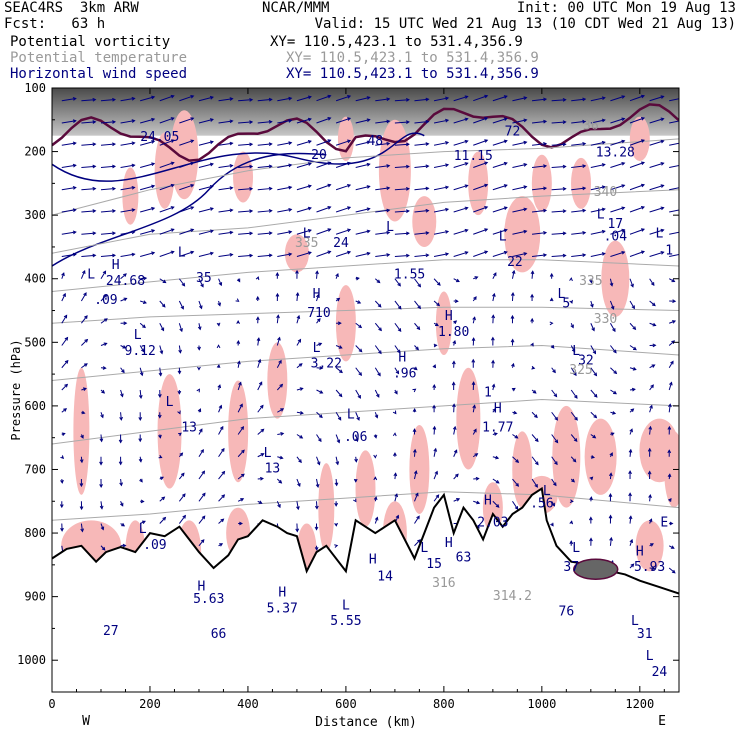 This screenshot has width=740, height=740. I want to click on x-axis-east-label: E, so click(662, 721).